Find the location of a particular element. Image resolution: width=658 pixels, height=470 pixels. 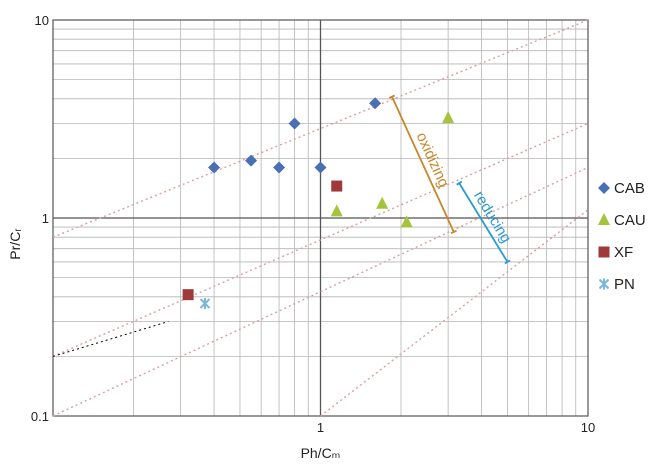

series-pn is located at coordinates (205, 303).